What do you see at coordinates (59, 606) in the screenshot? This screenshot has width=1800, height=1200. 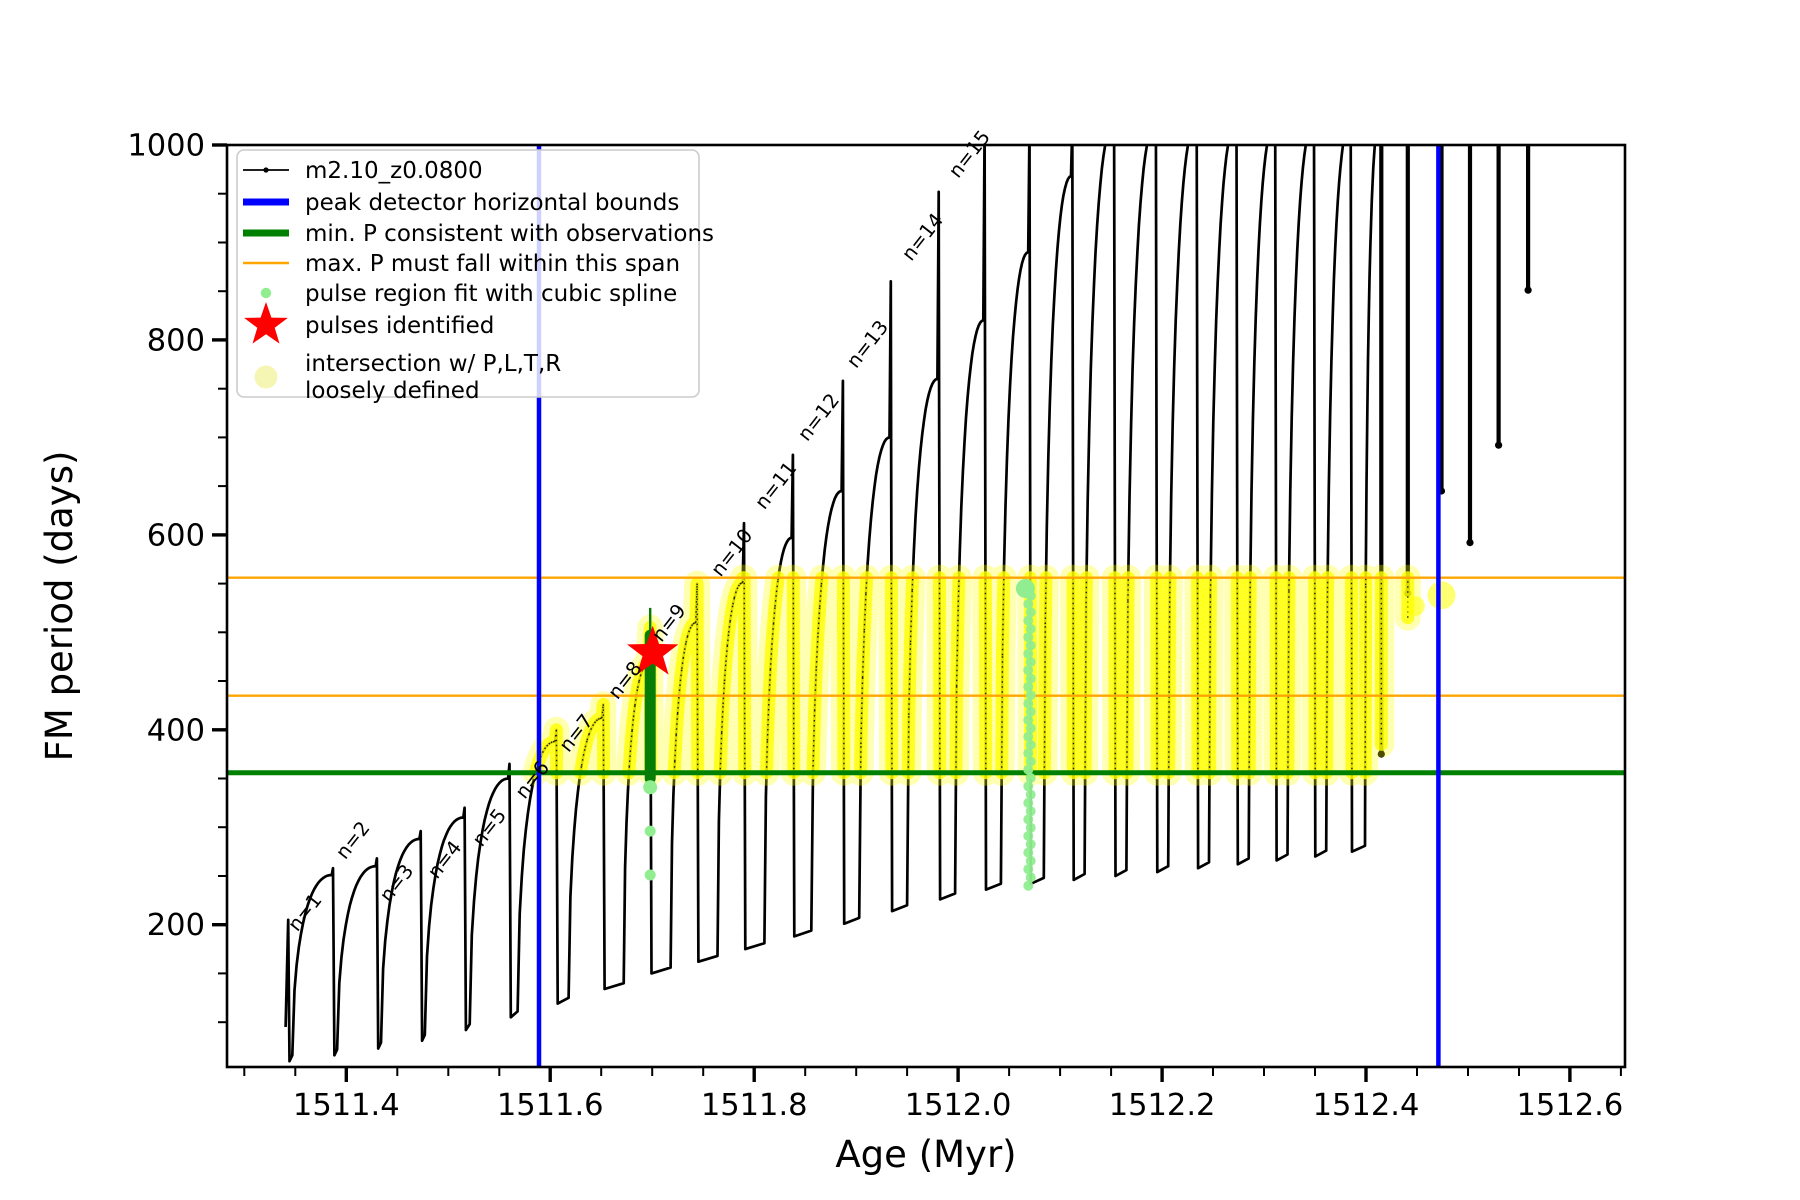 I see `y-axis-title: FM period (days)` at bounding box center [59, 606].